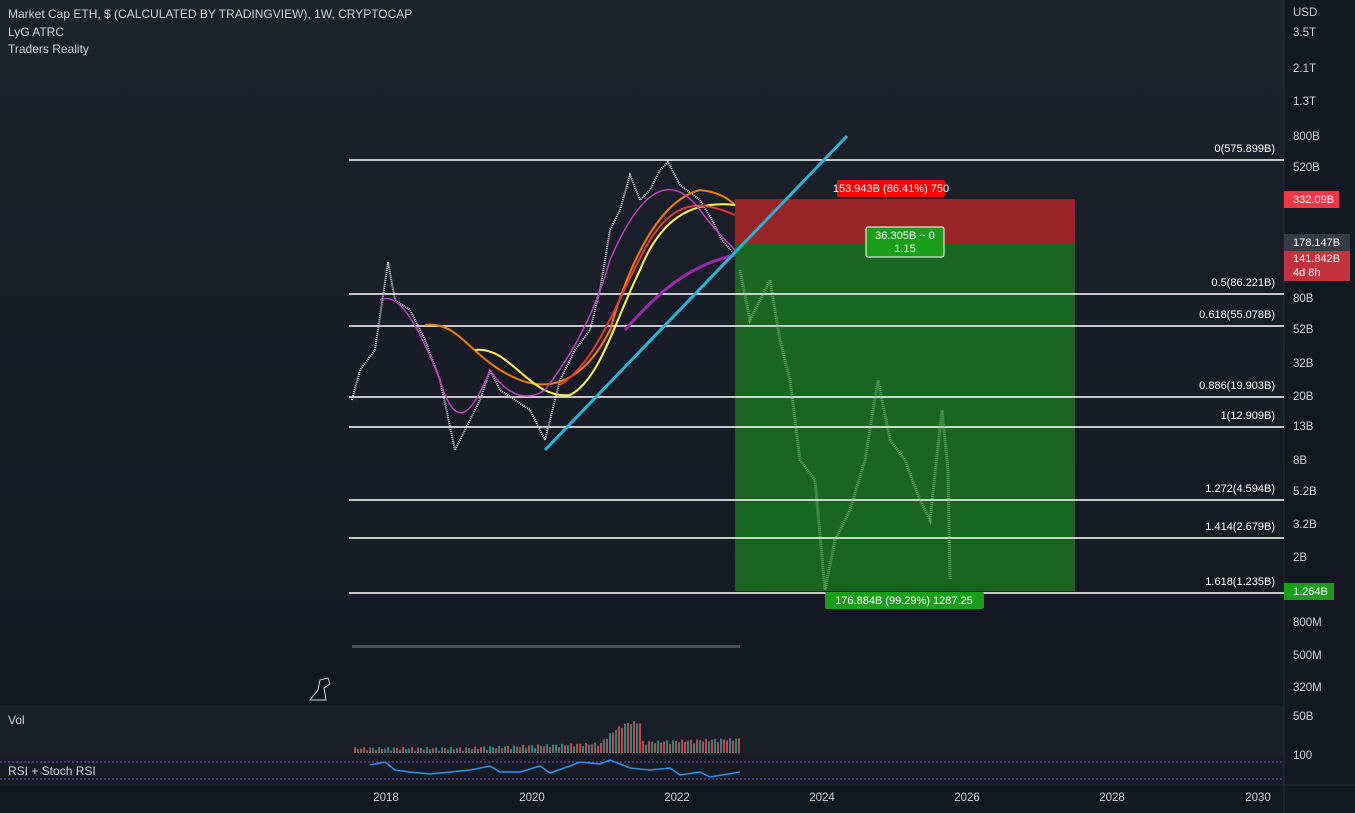 This screenshot has height=813, width=1355. Describe the element at coordinates (904, 249) in the screenshot. I see `entry-ratio: 1.15` at that location.